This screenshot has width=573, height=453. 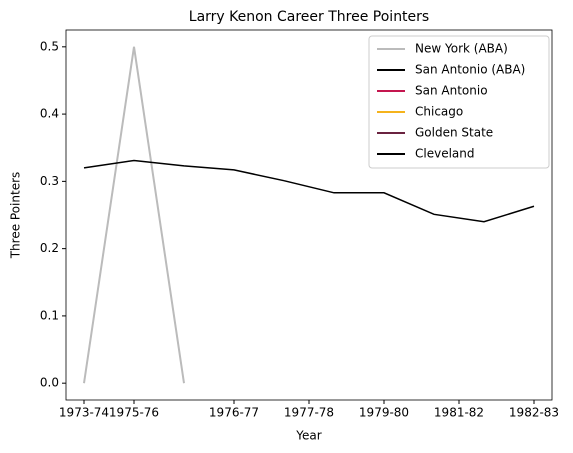 What do you see at coordinates (84, 413) in the screenshot?
I see `x-tick-label: 1973-74` at bounding box center [84, 413].